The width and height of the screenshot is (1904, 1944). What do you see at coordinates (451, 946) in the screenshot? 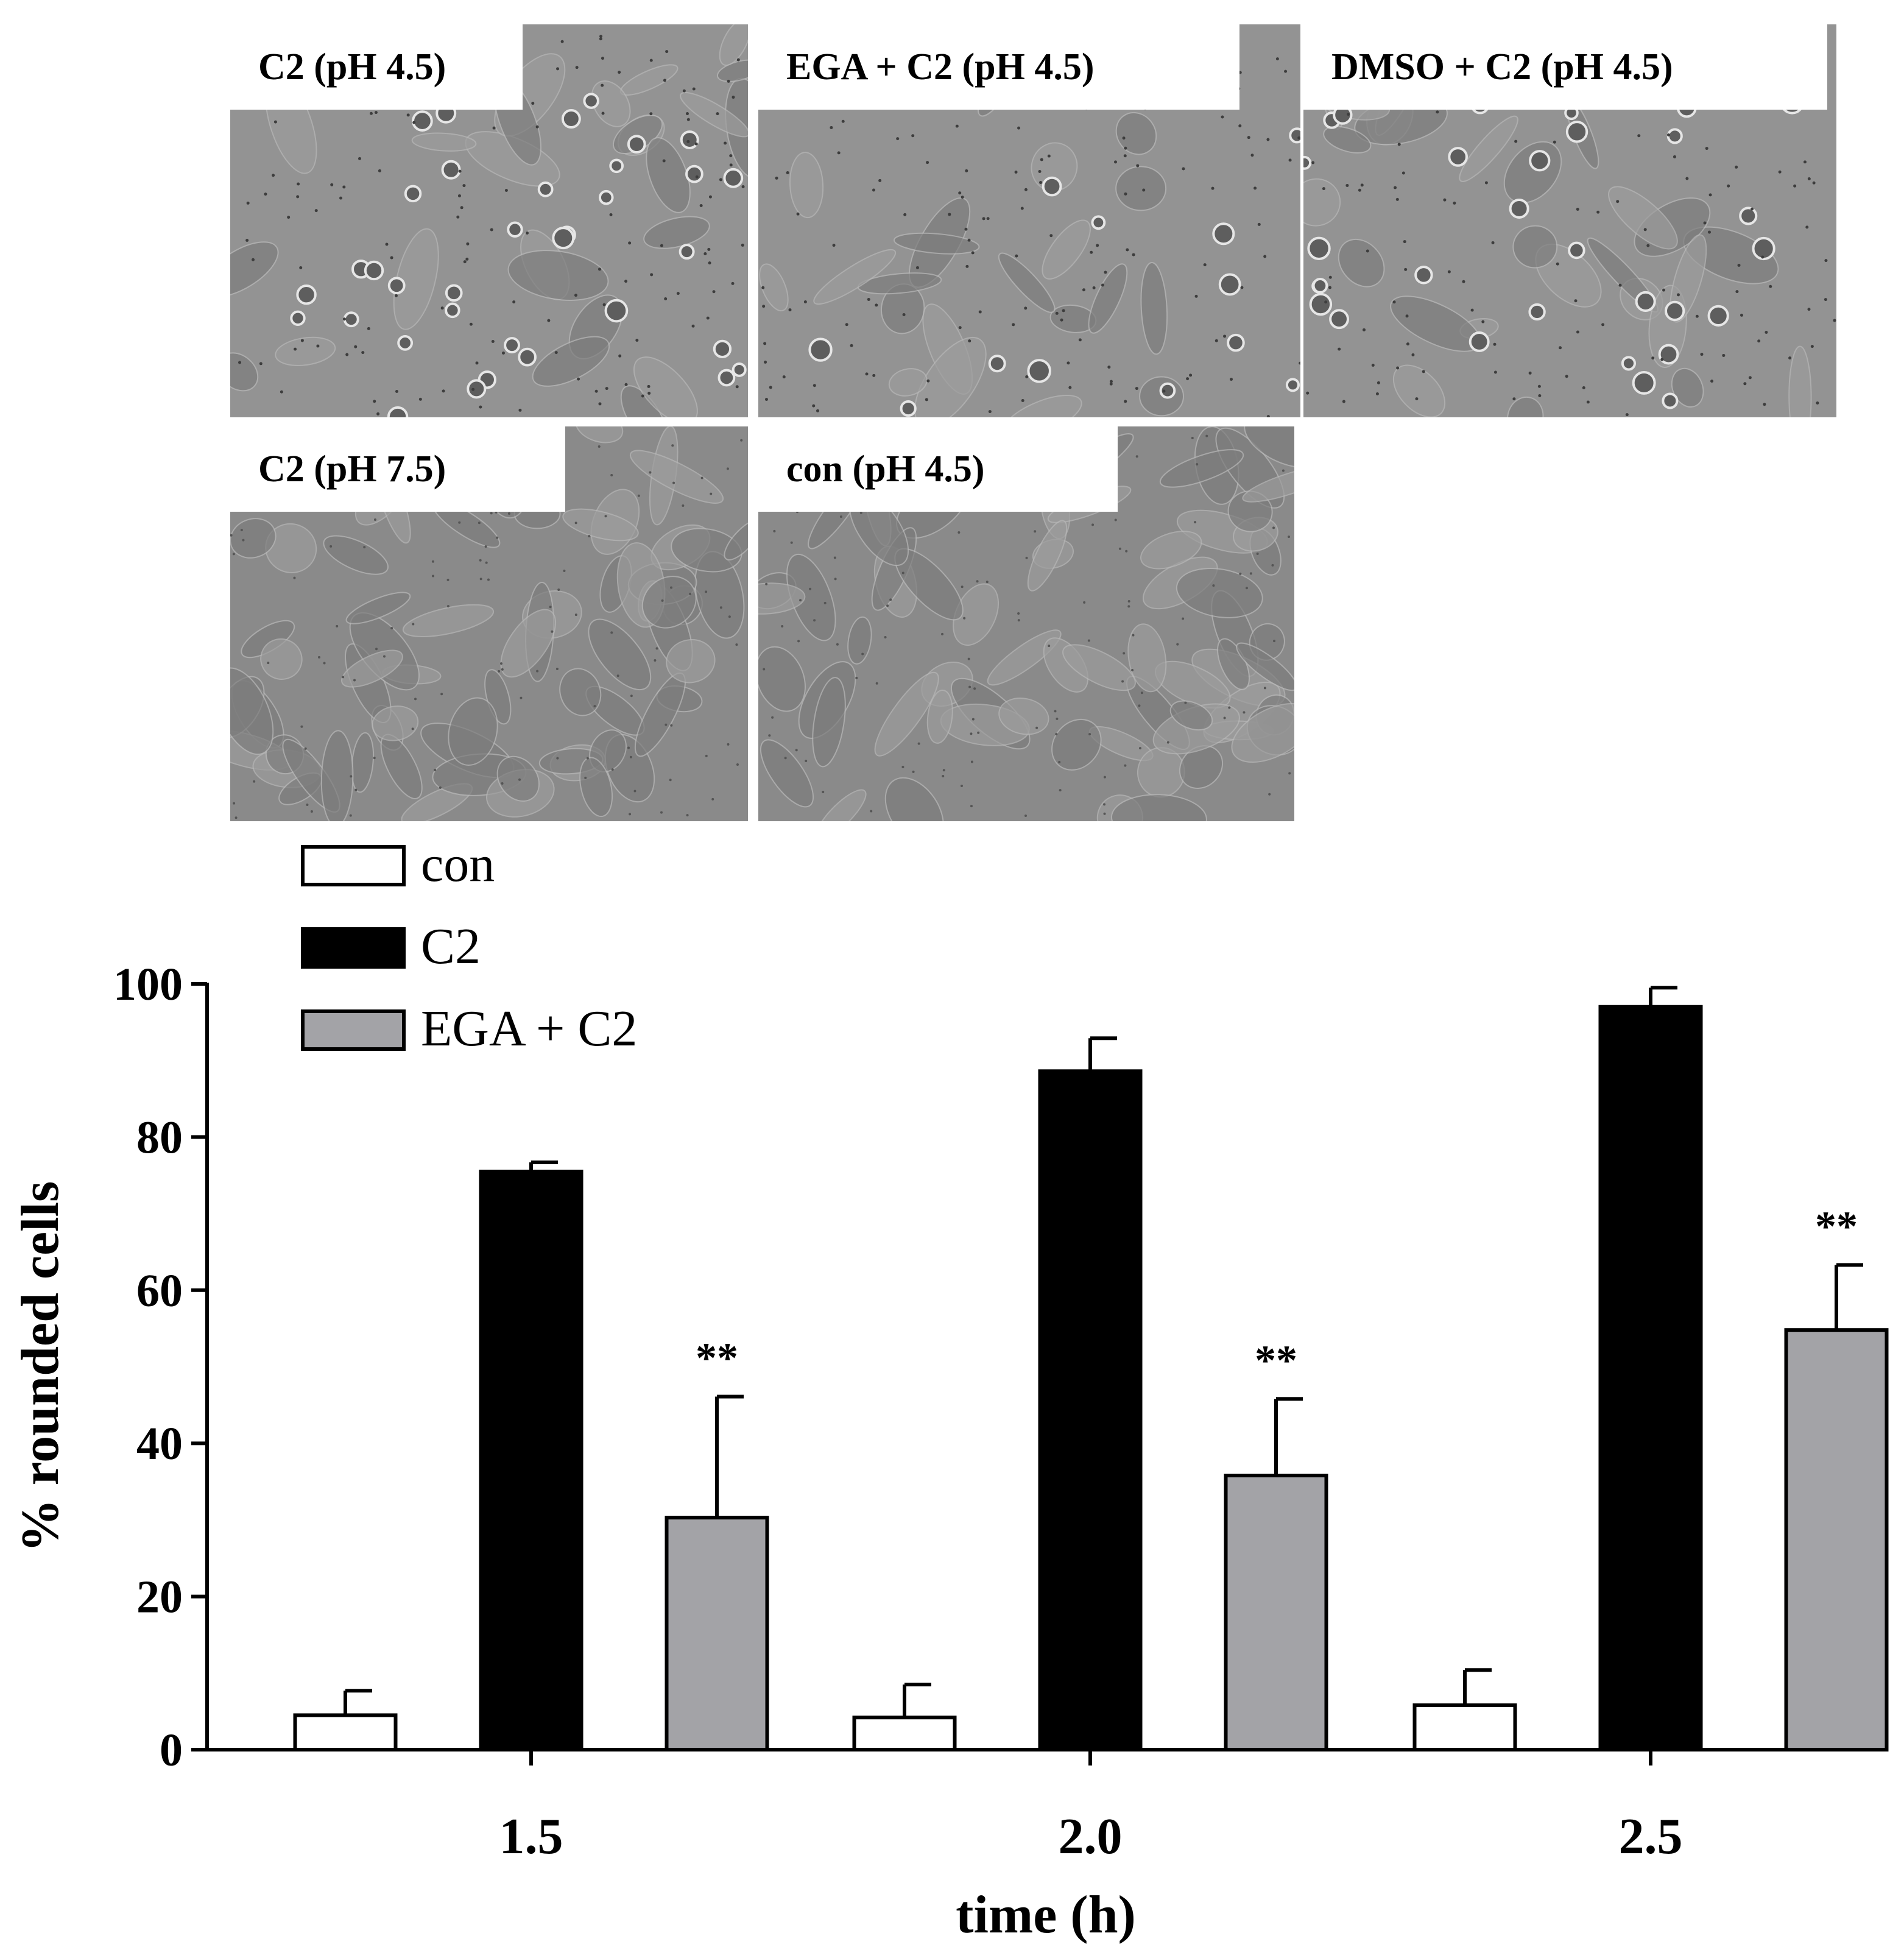
I see `legend-label: C2` at bounding box center [451, 946].